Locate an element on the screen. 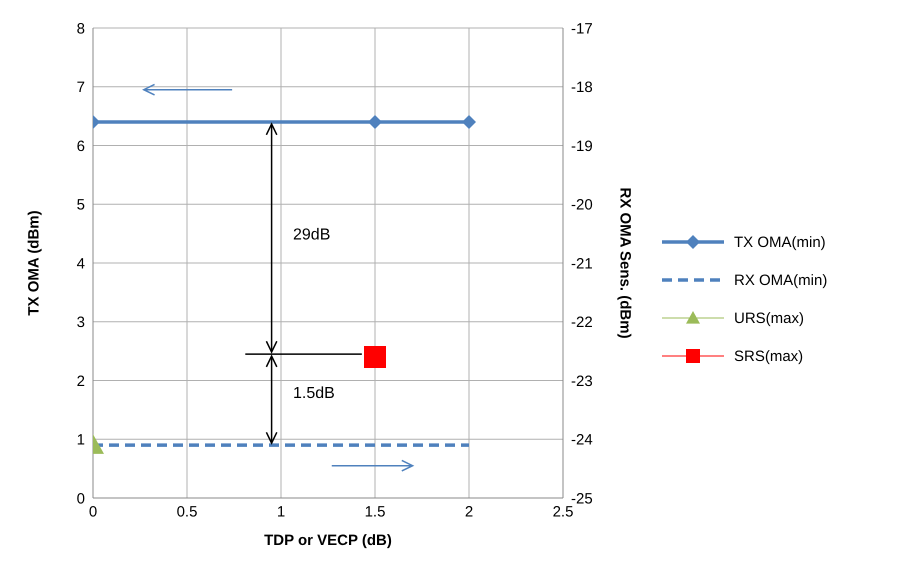  legend-label: RX OMA(min) is located at coordinates (781, 280).